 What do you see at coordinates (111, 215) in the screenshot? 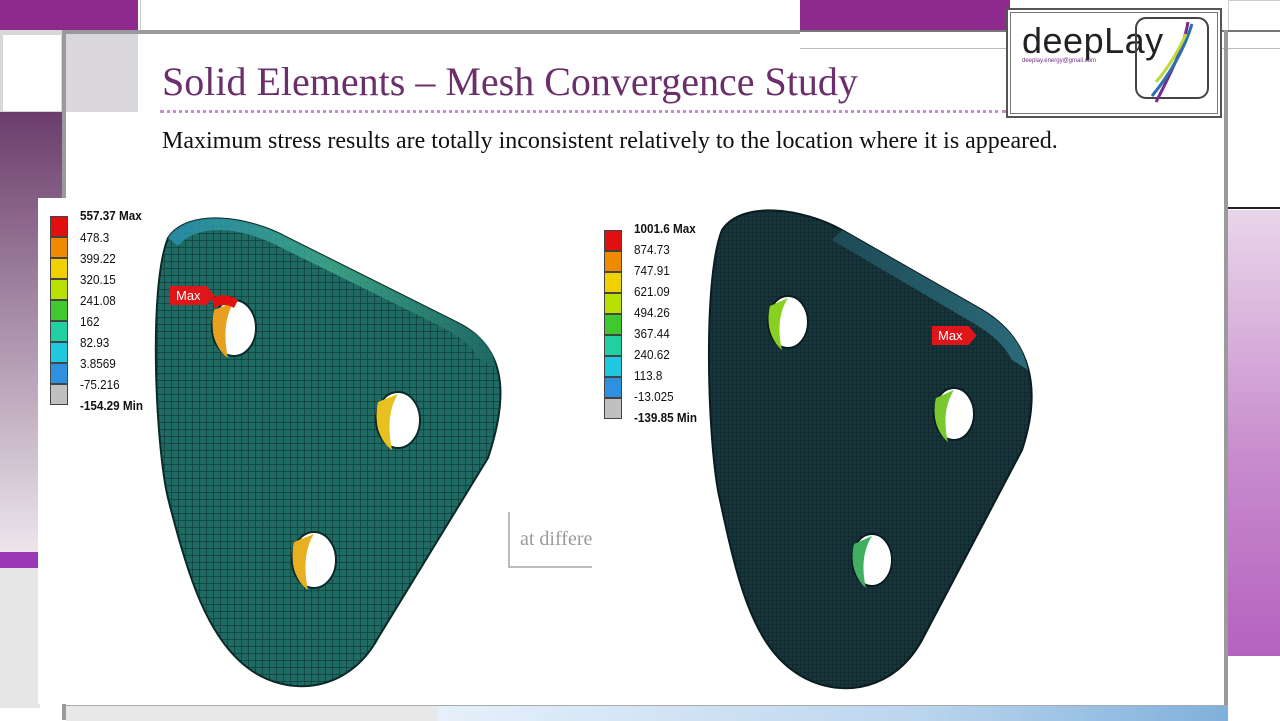
I see `legend-max-label: 557.37 Max` at bounding box center [111, 215].